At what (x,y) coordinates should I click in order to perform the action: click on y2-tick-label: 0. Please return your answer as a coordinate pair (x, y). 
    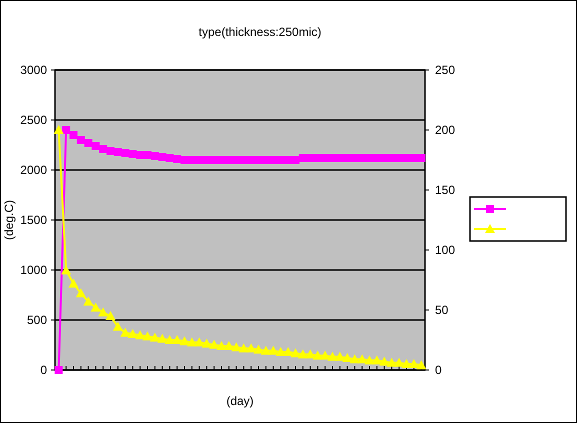
    Looking at the image, I should click on (438, 370).